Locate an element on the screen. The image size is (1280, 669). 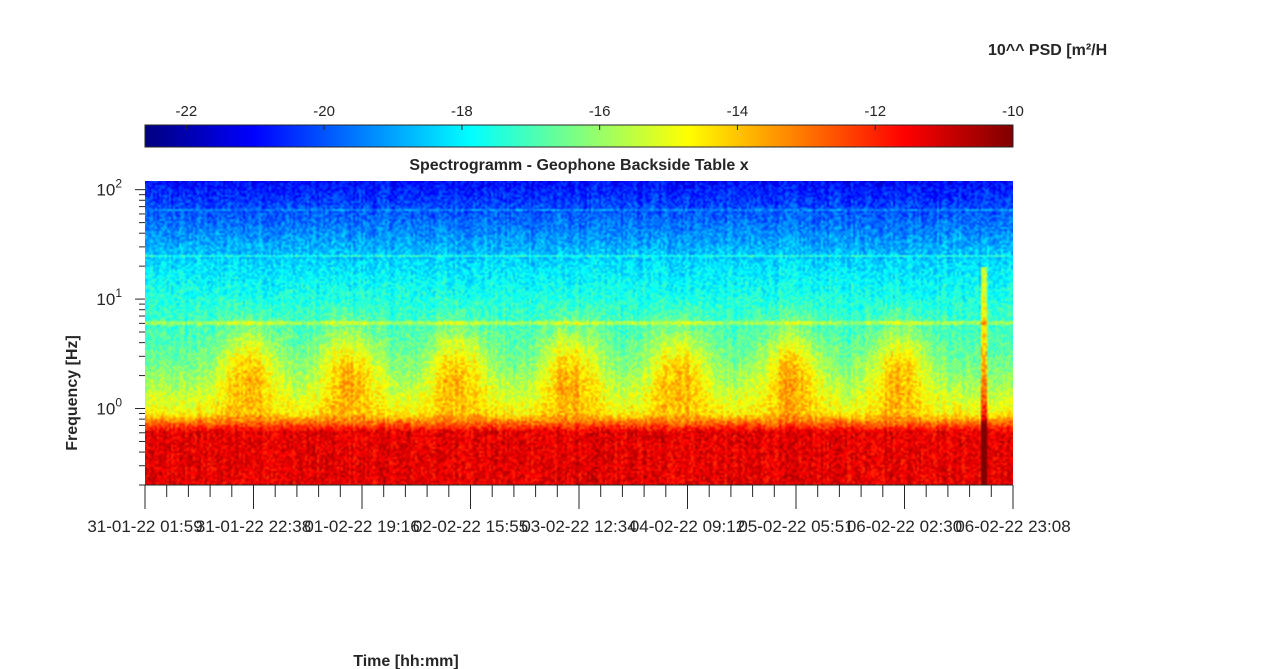
x-tick-label: 02-02-22 15:55 is located at coordinates (470, 526).